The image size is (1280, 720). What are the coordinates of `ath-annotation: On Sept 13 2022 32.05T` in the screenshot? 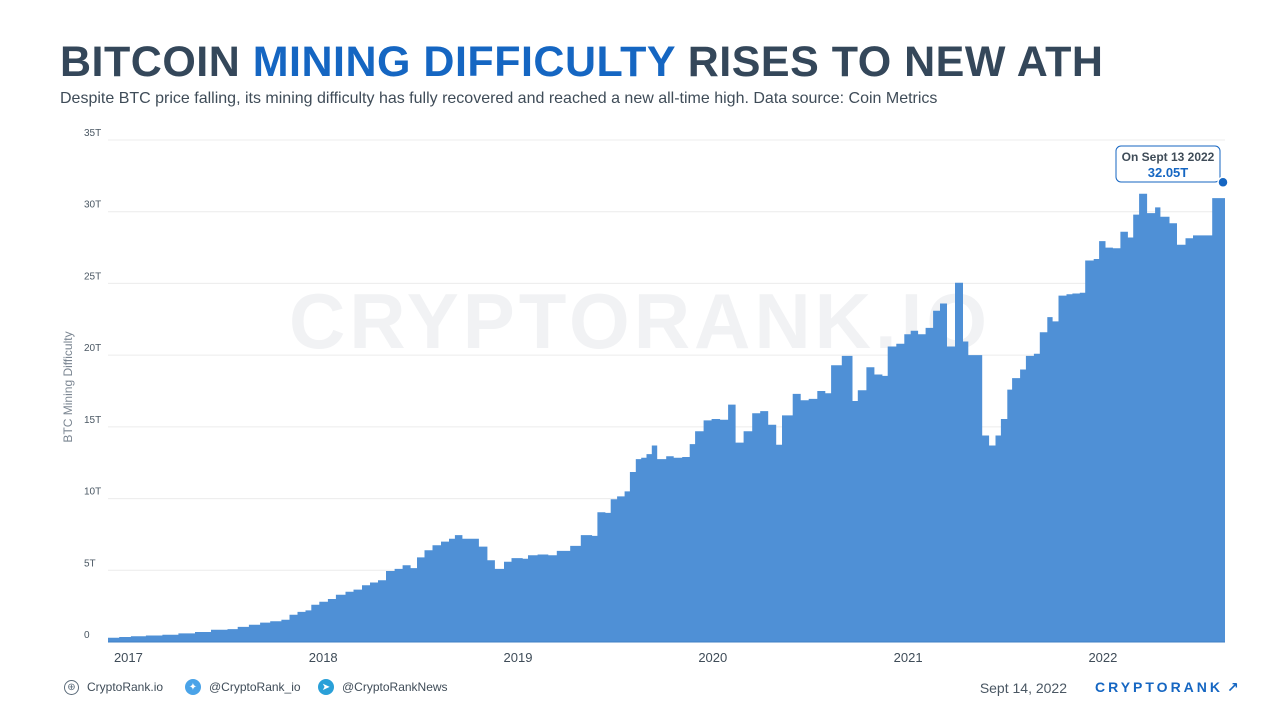 It's located at (1172, 167).